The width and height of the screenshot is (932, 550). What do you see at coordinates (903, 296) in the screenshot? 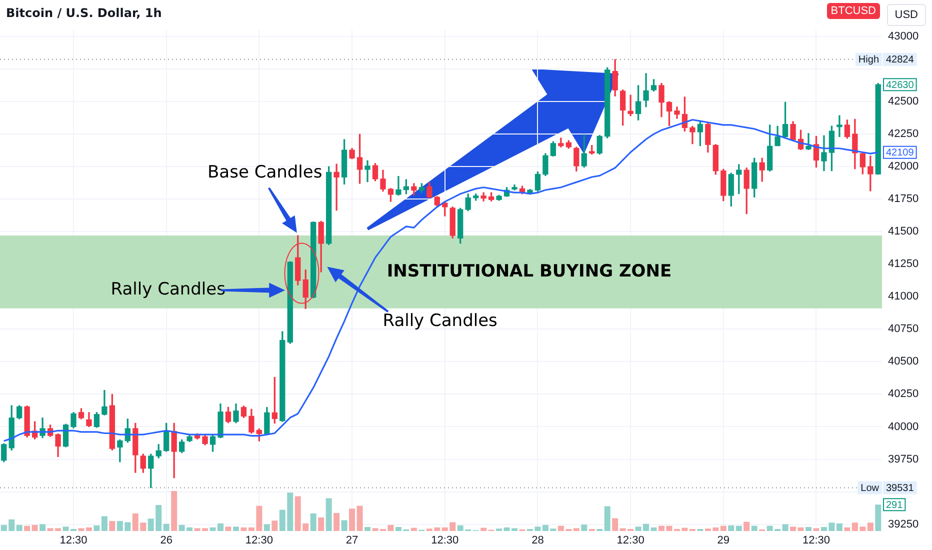
I see `y-tick-label: 41000` at bounding box center [903, 296].